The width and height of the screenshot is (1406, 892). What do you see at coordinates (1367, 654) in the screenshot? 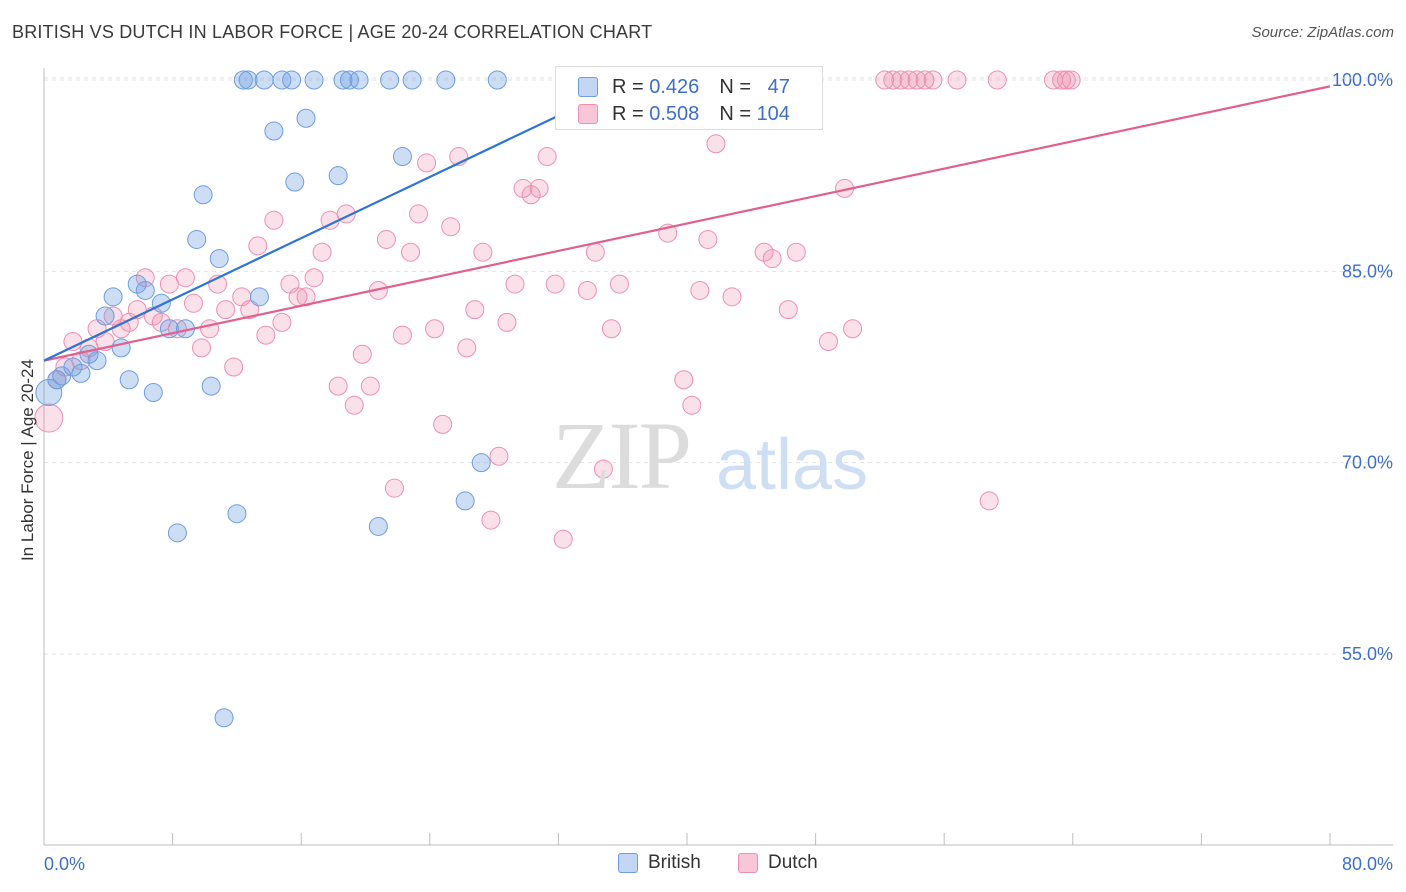
I see `y-tick-label: 55.0%` at bounding box center [1367, 654].